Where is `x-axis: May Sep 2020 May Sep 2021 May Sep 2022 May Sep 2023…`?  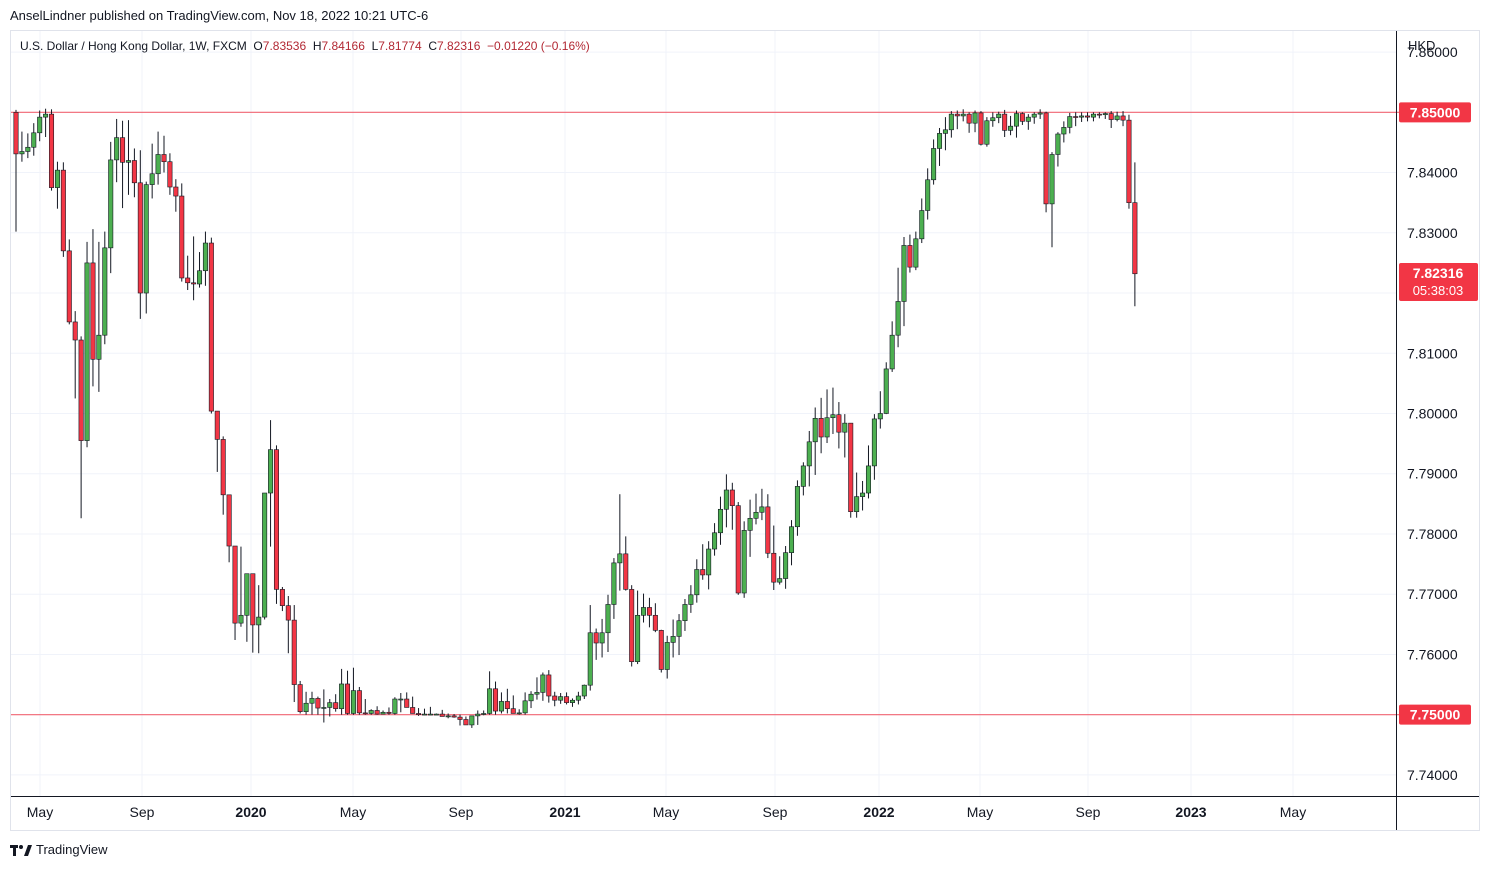
x-axis: May Sep 2020 May Sep 2021 May Sep 2022 May Sep 2023… is located at coordinates (666, 812).